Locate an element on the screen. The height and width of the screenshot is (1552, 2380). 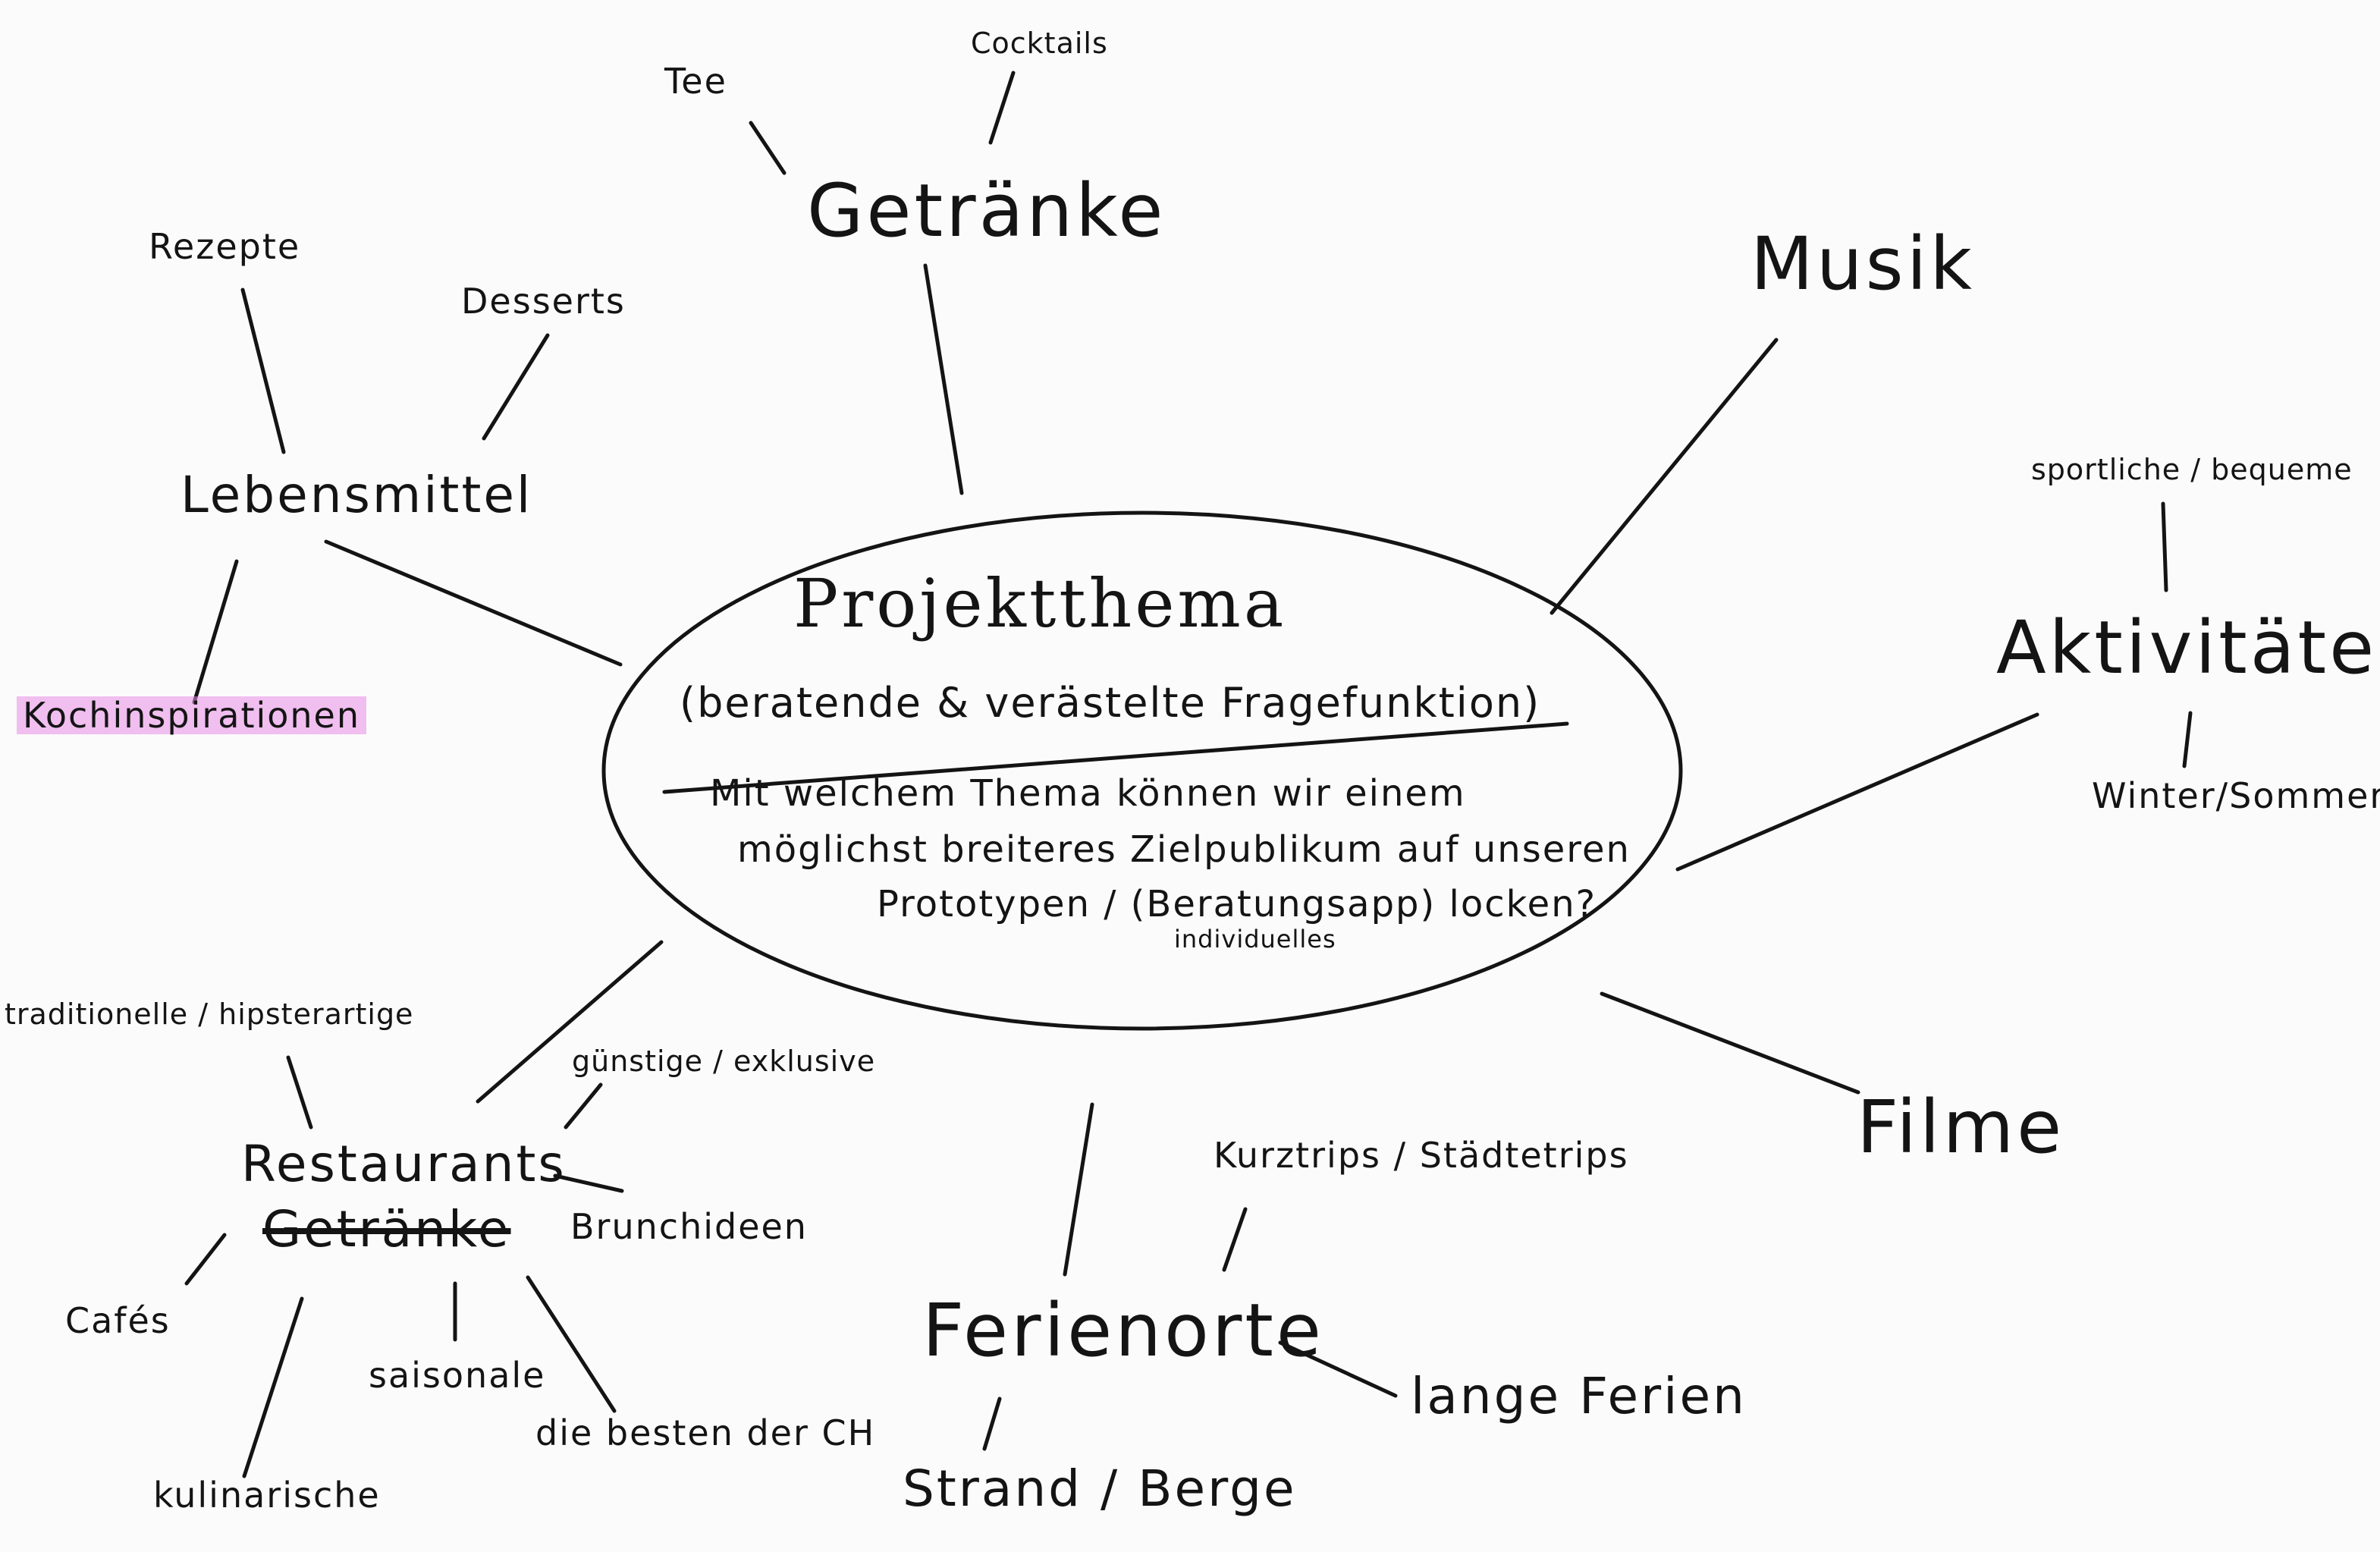
node-winter-sommer: Winter/Sommer is located at coordinates (2236, 795).